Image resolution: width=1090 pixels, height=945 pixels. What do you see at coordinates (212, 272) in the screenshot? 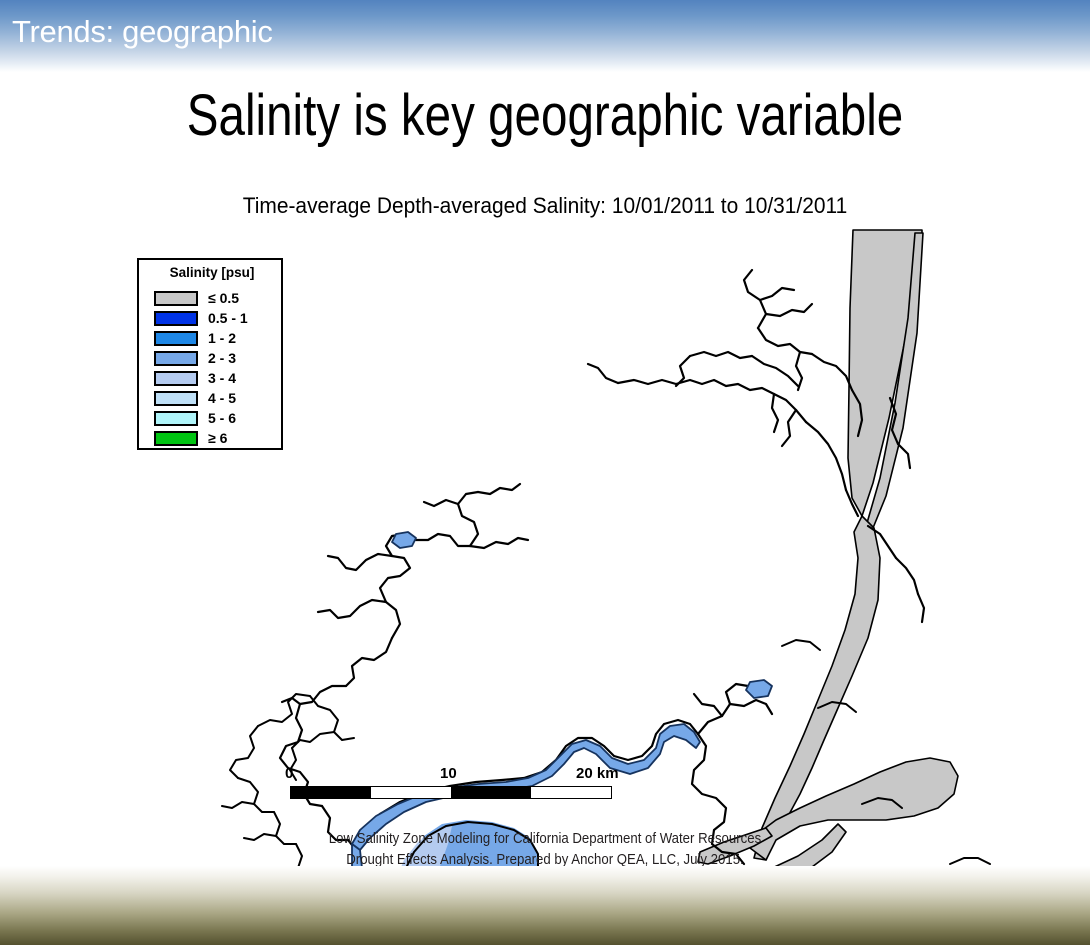
I see `legend-title: Salinity [psu]` at bounding box center [212, 272].